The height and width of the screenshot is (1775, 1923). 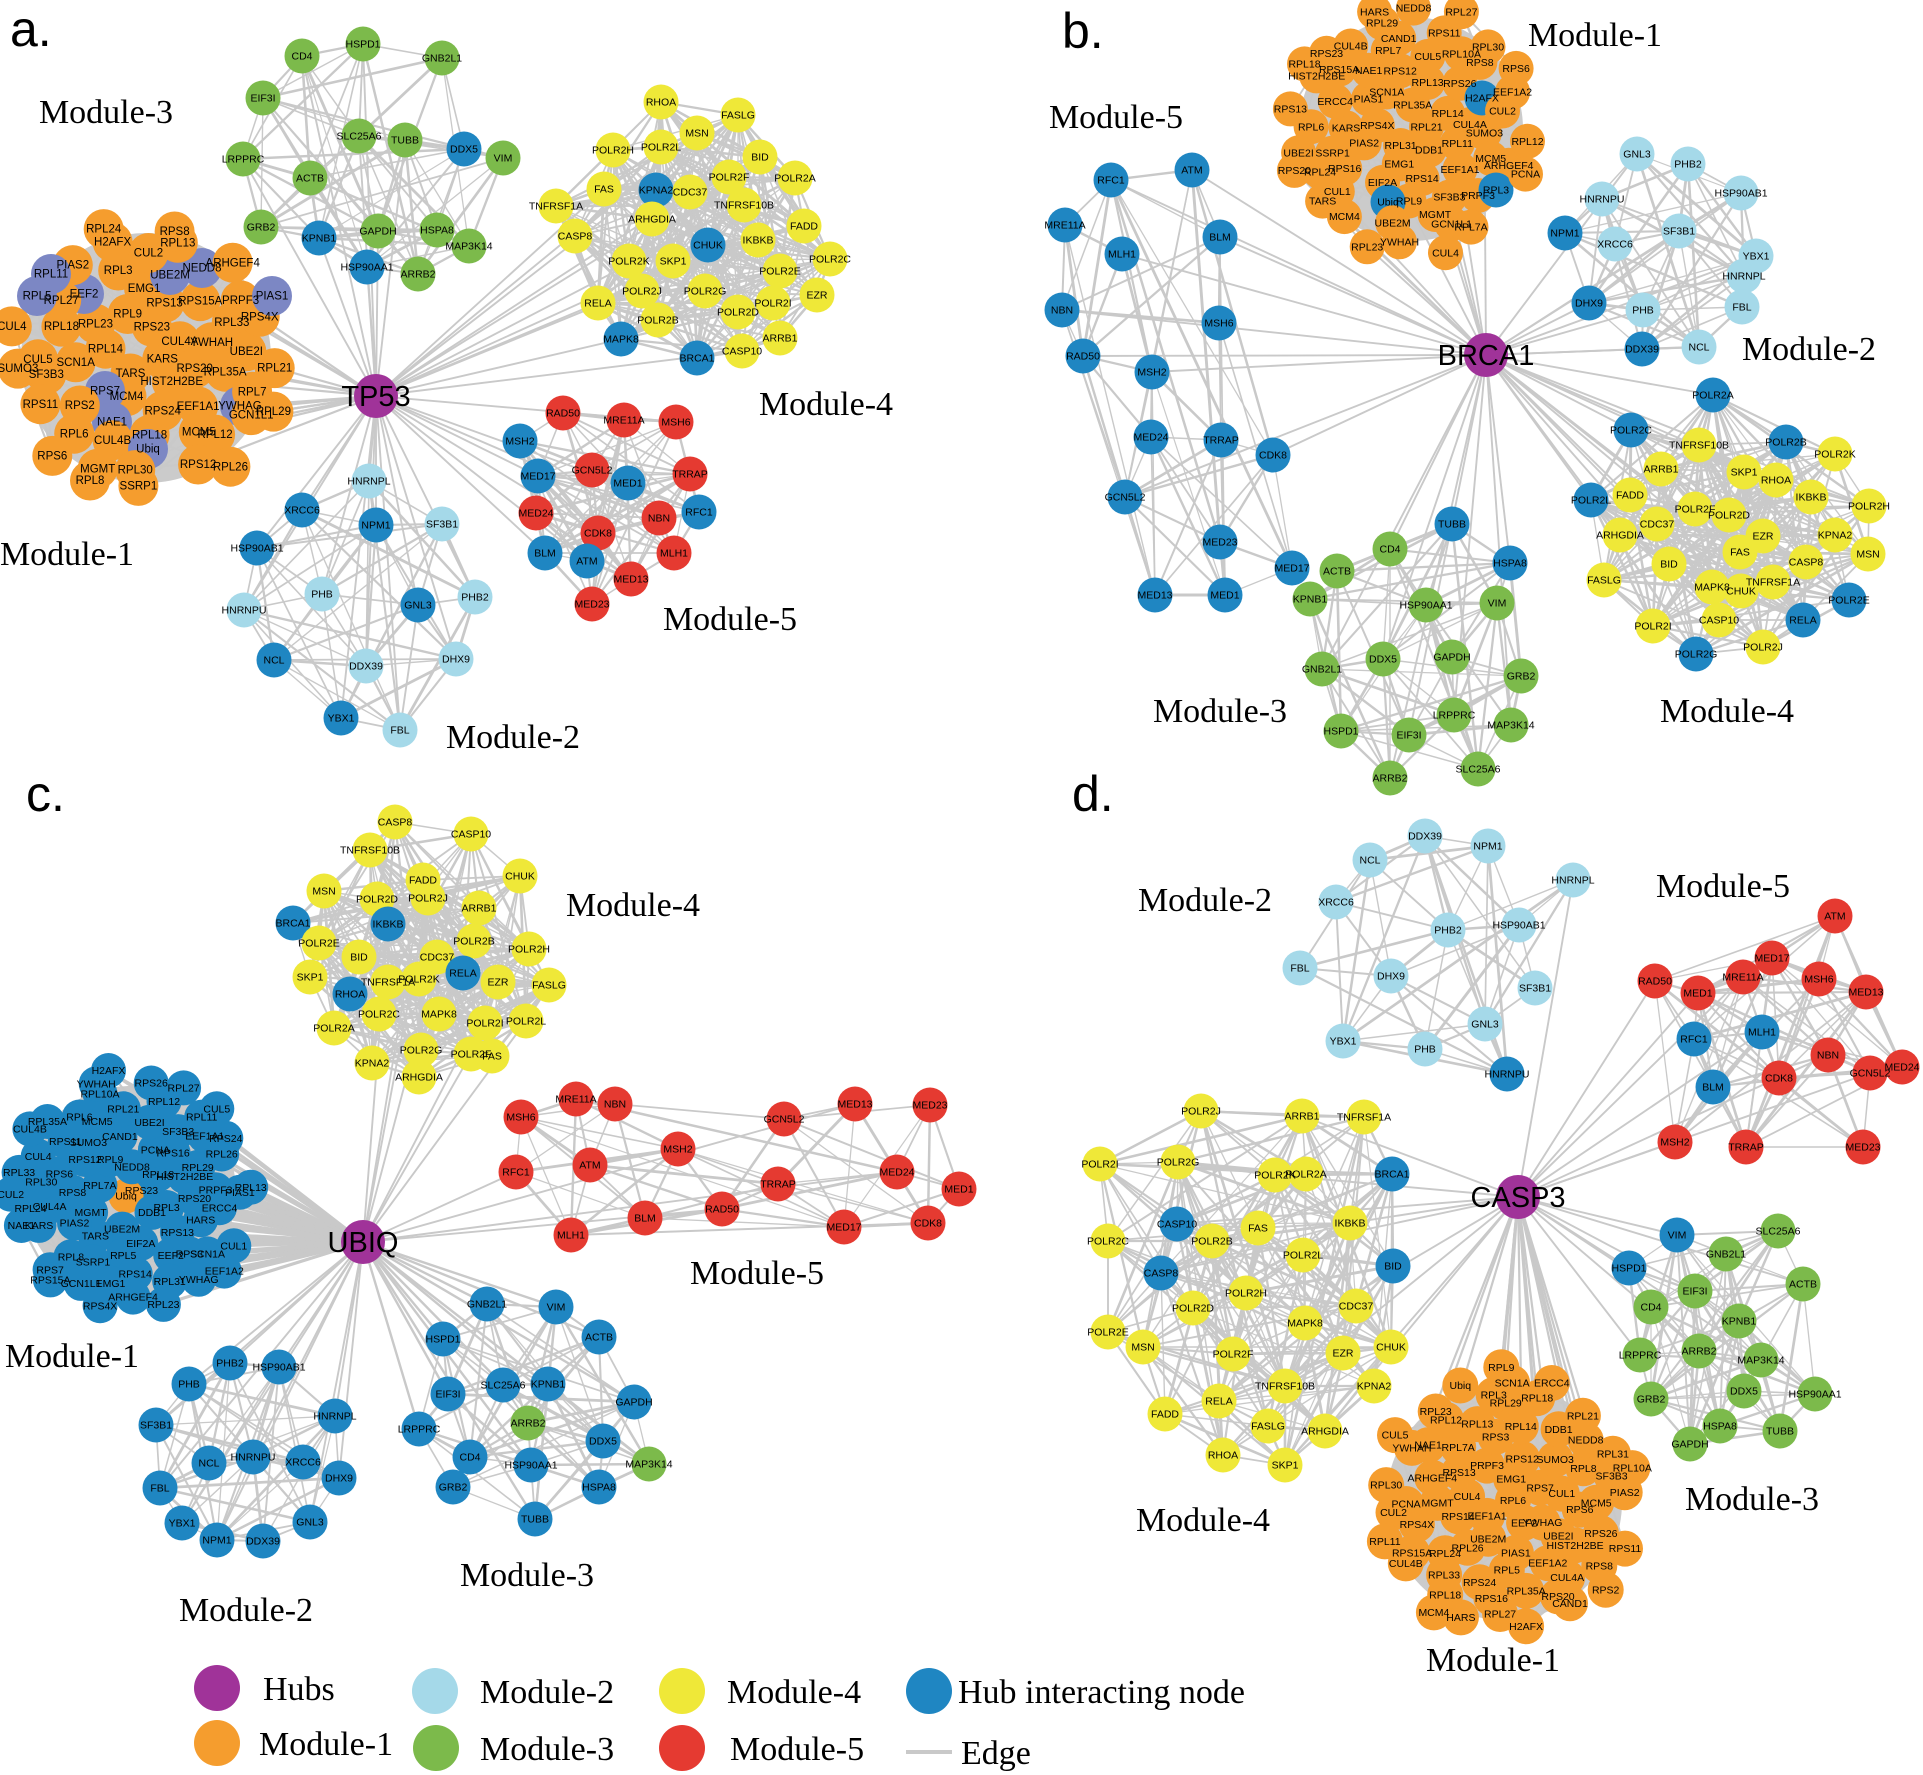 What do you see at coordinates (1108, 1242) in the screenshot?
I see `svg-text: POLR2C` at bounding box center [1108, 1242].